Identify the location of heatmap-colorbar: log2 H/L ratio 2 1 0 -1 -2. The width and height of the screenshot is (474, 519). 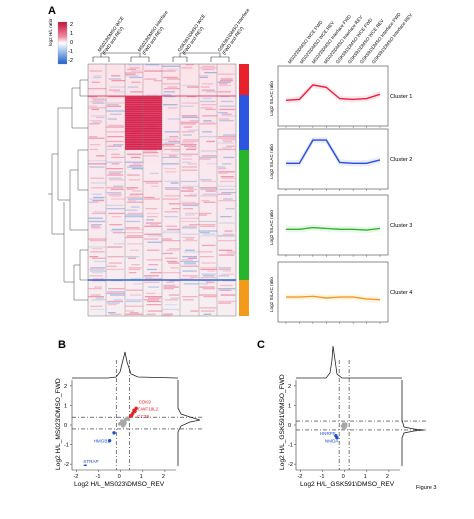
(60, 41).